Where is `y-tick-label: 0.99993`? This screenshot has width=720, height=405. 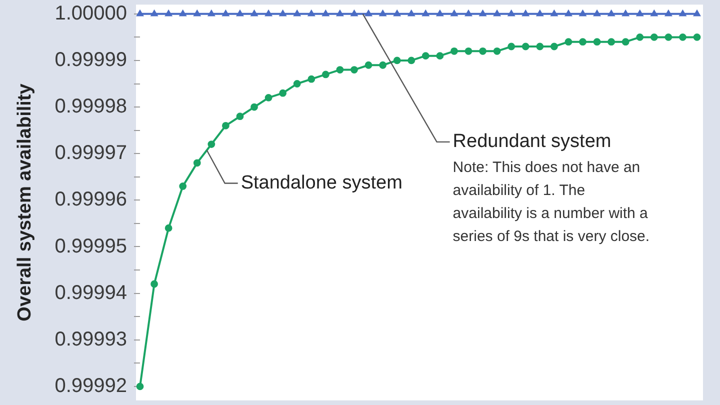 y-tick-label: 0.99993 is located at coordinates (90, 339).